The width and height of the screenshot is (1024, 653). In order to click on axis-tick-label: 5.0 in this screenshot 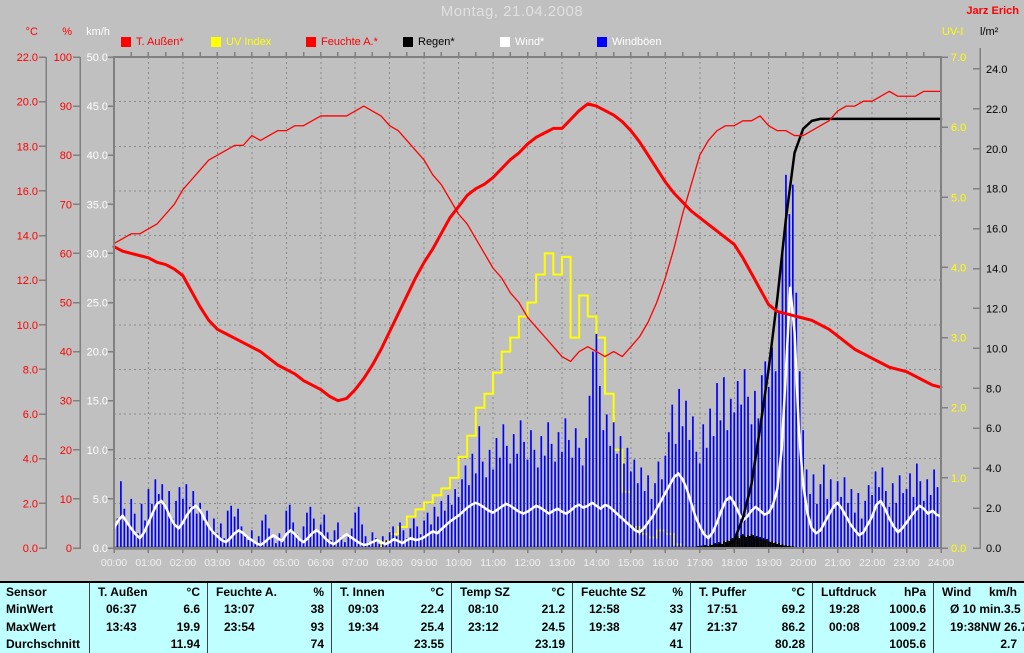, I will do `click(100, 500)`.